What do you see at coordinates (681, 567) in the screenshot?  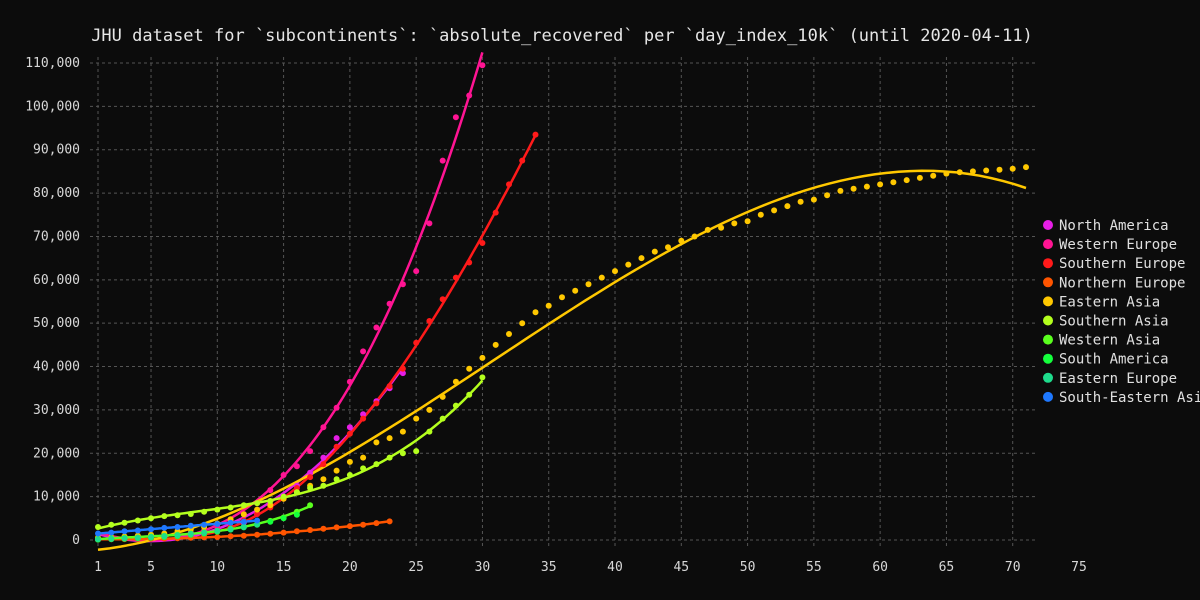 I see `x-tick-label: 45` at bounding box center [681, 567].